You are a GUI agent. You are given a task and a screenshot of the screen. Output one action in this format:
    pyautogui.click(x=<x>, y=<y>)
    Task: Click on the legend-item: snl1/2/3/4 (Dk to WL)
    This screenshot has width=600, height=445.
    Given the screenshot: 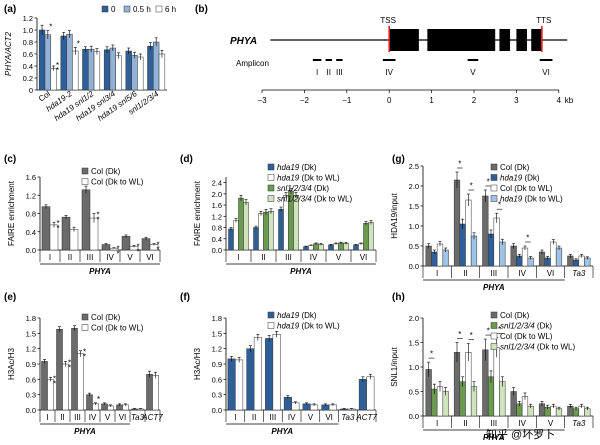 What is the action you would take?
    pyautogui.click(x=532, y=347)
    